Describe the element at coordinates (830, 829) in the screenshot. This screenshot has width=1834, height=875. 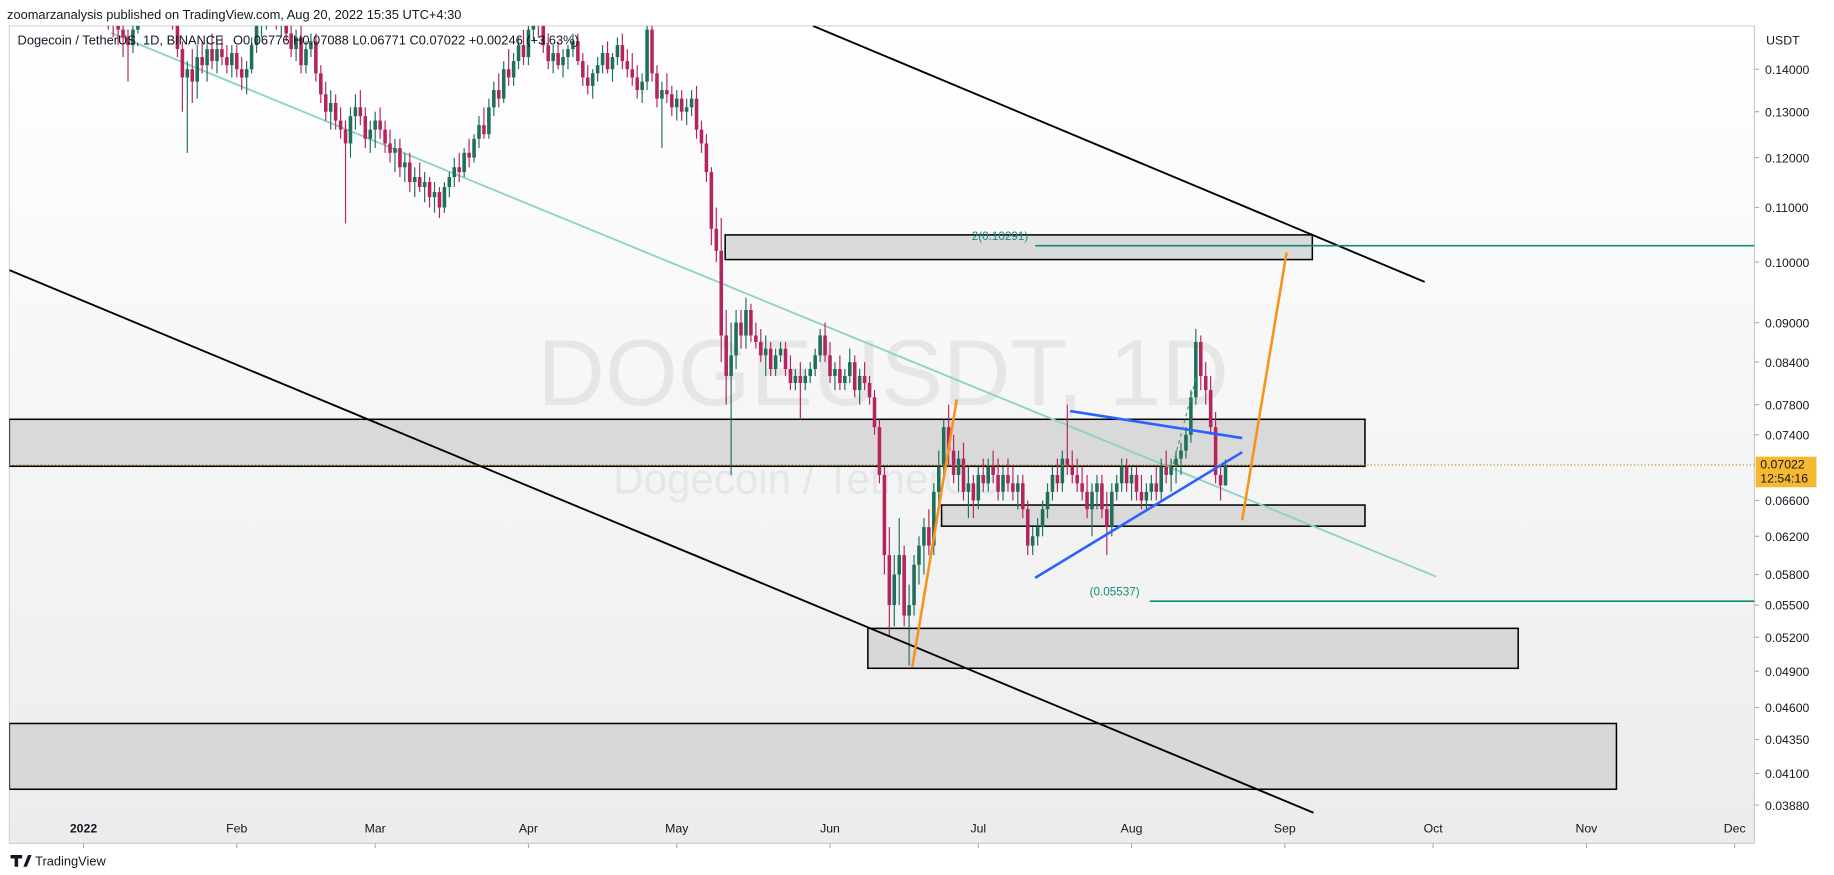
I see `x-tick-label: Jun` at that location.